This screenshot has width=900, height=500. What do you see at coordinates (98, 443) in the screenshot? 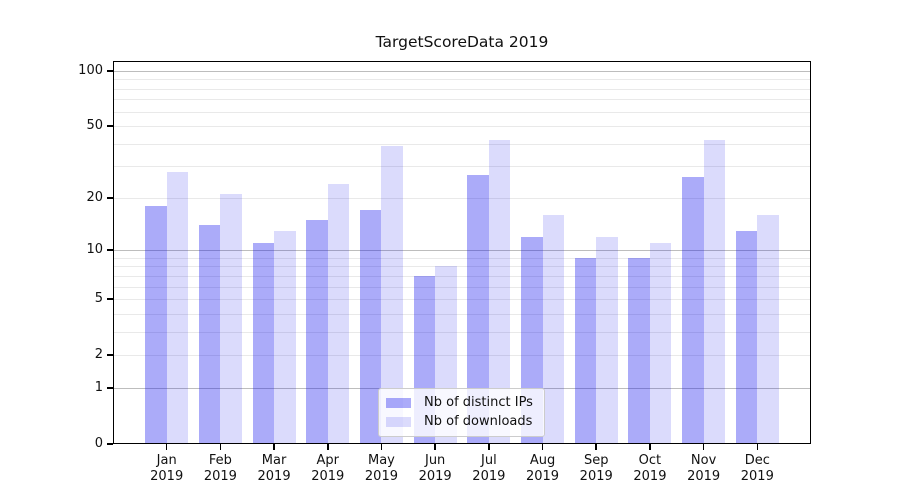
I see `y-tick-label-0: 0` at bounding box center [98, 443].